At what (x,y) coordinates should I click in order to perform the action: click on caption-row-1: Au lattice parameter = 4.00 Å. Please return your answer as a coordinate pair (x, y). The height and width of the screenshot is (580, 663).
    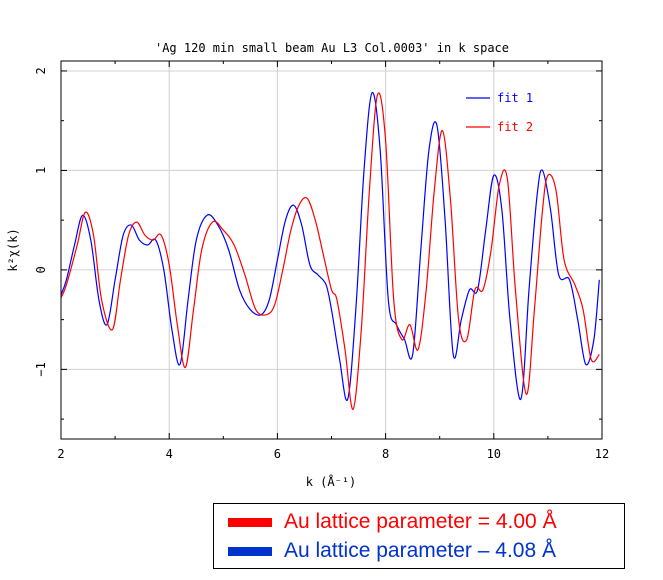
    Looking at the image, I should click on (392, 522).